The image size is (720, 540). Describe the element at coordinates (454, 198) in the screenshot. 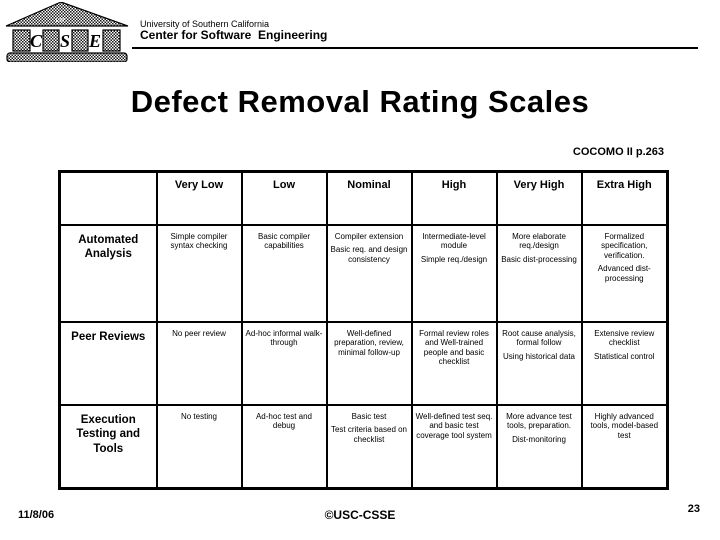

I see `column-header-high: High` at that location.